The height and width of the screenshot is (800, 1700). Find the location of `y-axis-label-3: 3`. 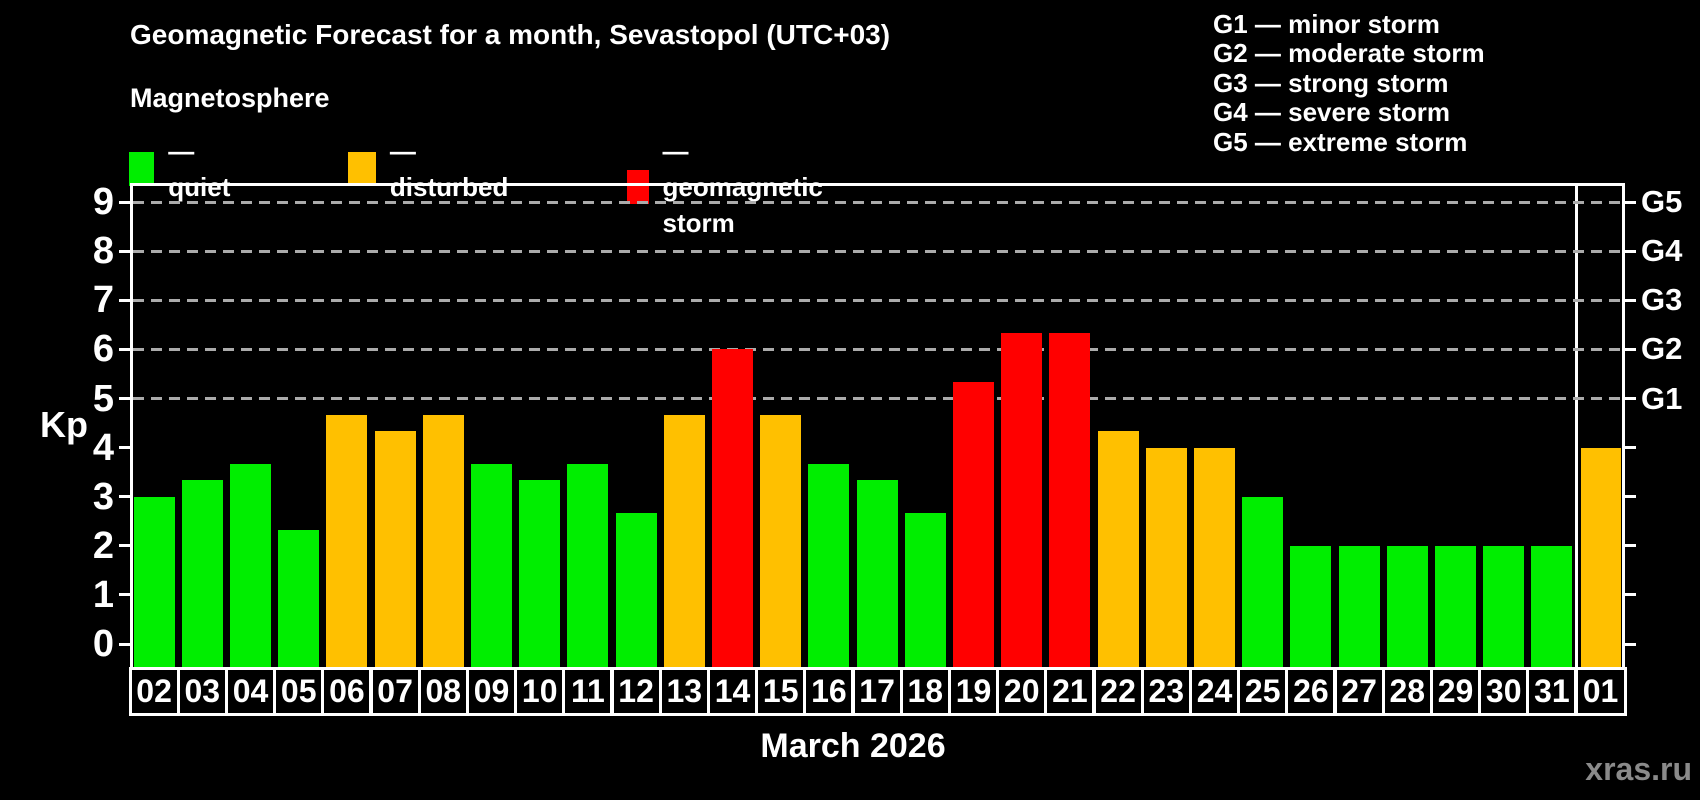

y-axis-label-3: 3 is located at coordinates (103, 496).